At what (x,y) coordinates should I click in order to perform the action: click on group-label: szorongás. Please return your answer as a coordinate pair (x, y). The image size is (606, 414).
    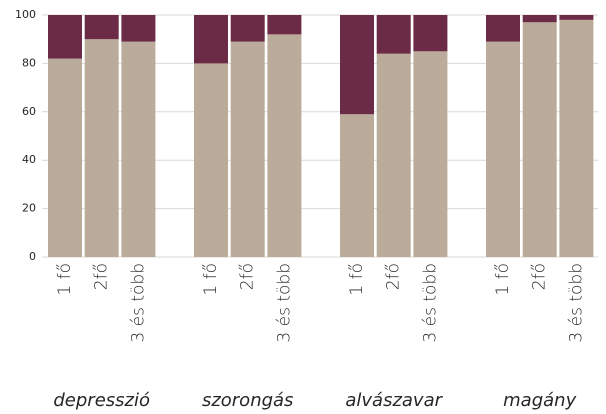
    Looking at the image, I should click on (248, 400).